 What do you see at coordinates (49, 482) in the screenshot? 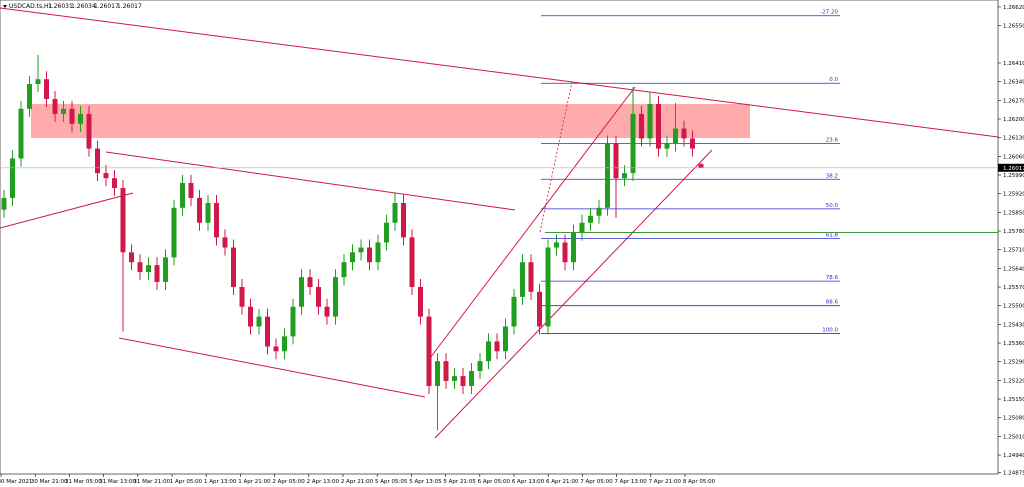
I see `x-tick-label: 30 Mar 21:00` at bounding box center [49, 482].